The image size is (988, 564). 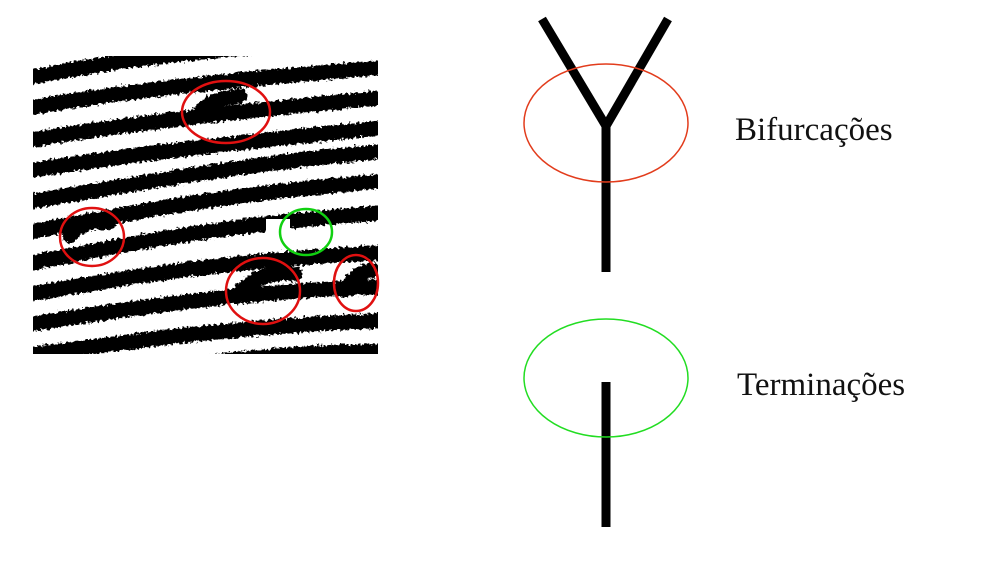 I want to click on bifurcation-label: Bifurcações, so click(x=814, y=130).